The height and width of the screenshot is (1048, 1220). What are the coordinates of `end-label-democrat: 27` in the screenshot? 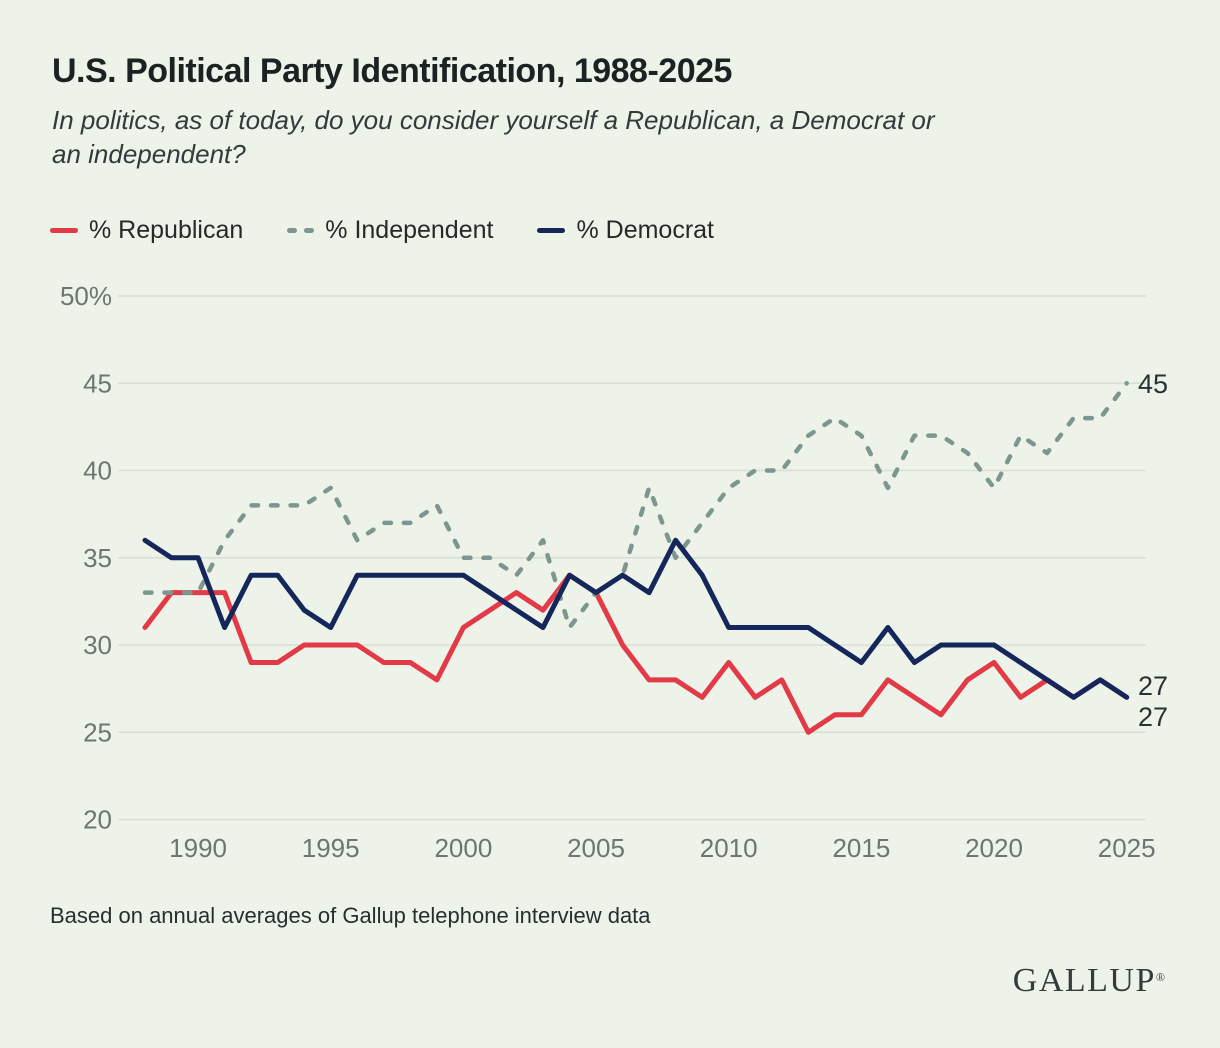 It's located at (1153, 686).